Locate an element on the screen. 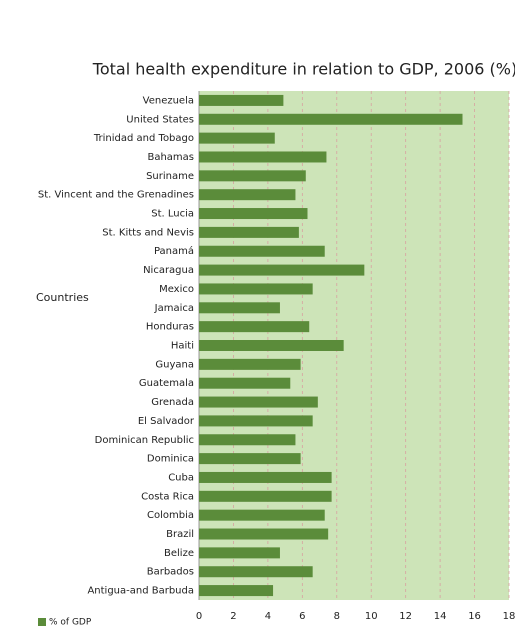  y-tick-label: St. Kitts and Nevis is located at coordinates (148, 232).